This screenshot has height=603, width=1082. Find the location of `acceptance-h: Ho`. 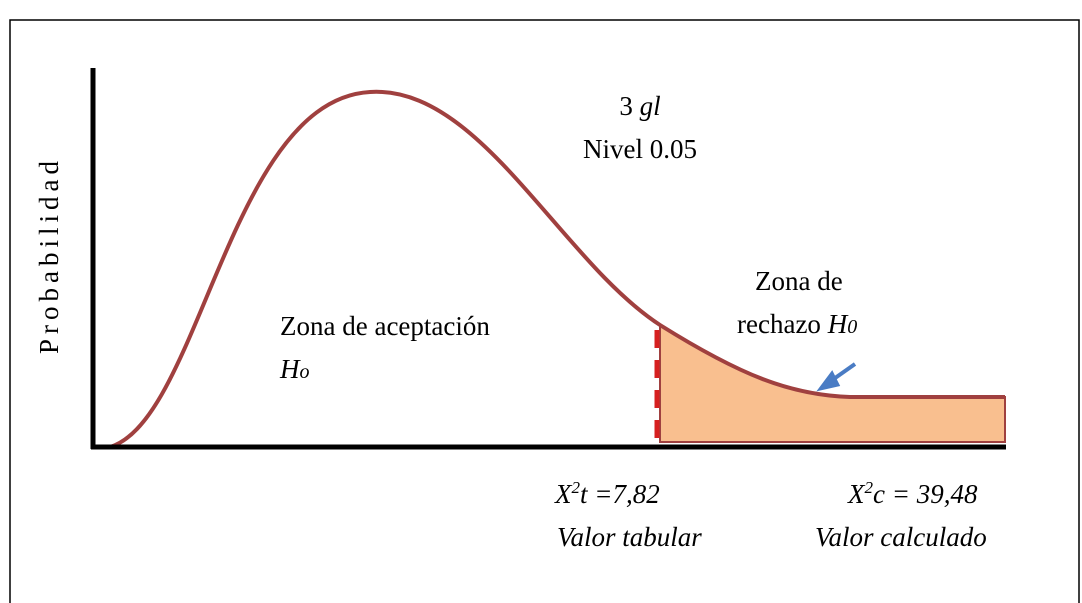

acceptance-h: Ho is located at coordinates (294, 369).